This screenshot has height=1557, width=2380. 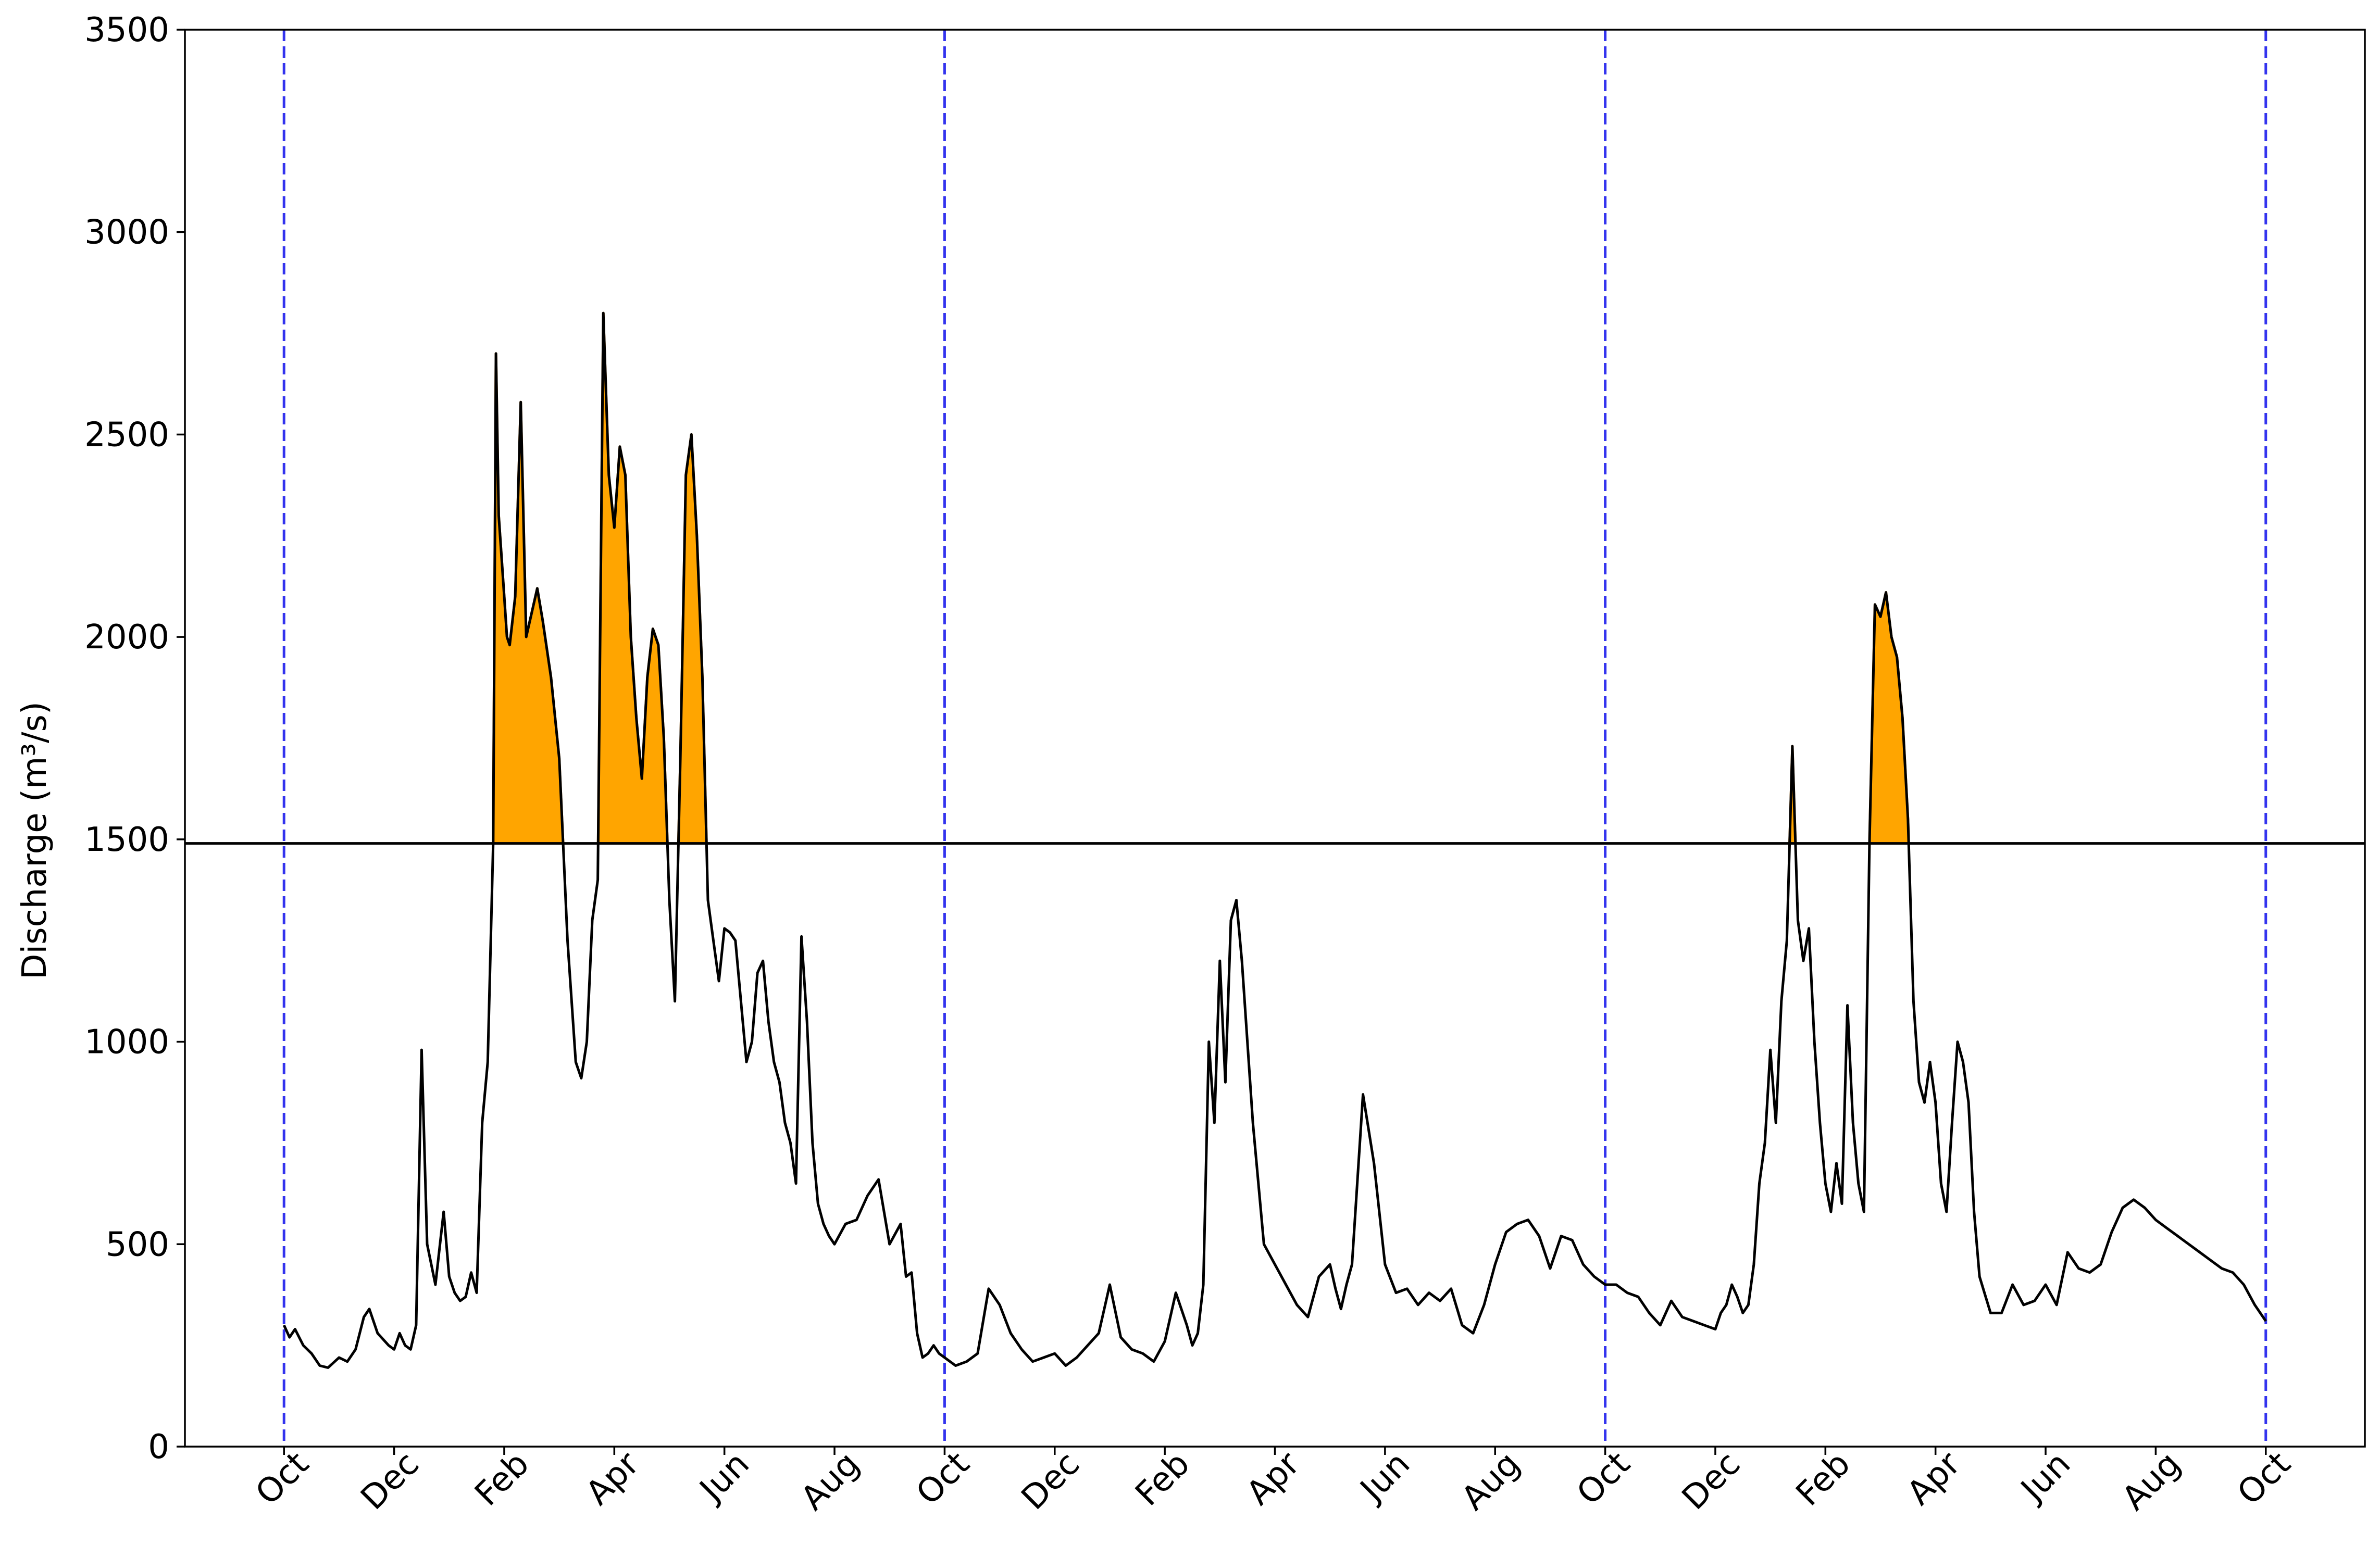 I want to click on y-tick-label: 2000, so click(x=126, y=637).